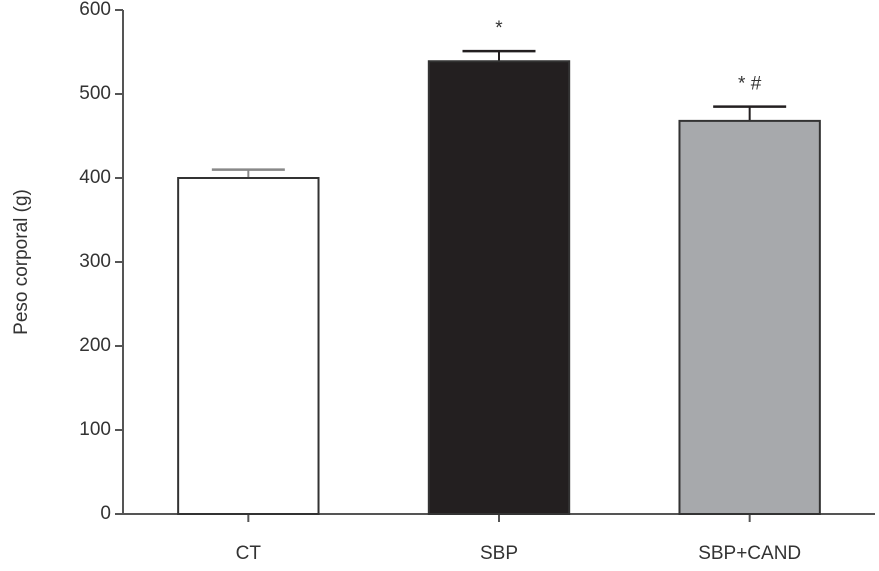 The width and height of the screenshot is (879, 571). Describe the element at coordinates (95, 177) in the screenshot. I see `y-tick-label: 400` at that location.